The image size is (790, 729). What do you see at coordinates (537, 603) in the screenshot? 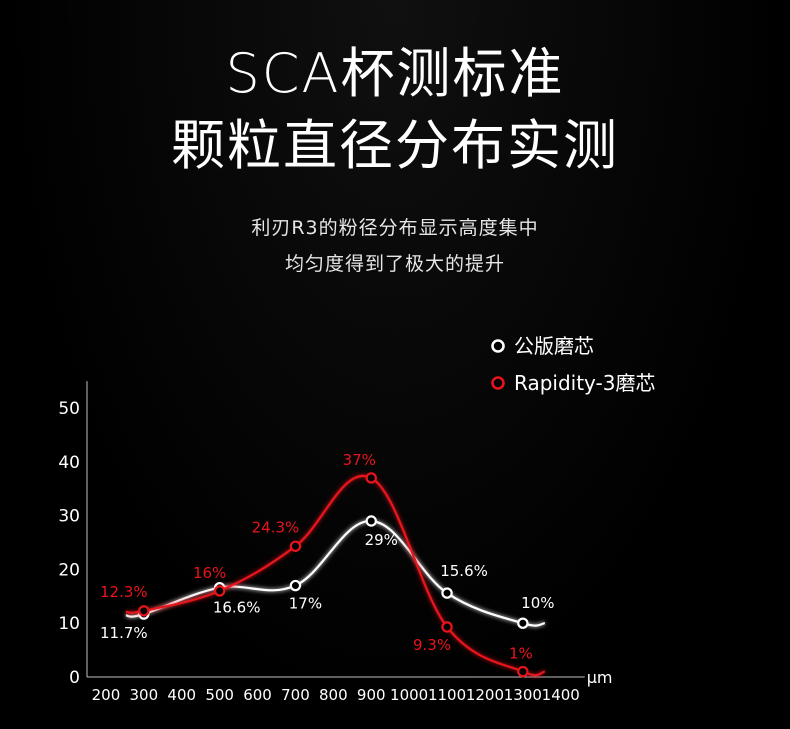
I see `stock-data-label: 10%` at bounding box center [537, 603].